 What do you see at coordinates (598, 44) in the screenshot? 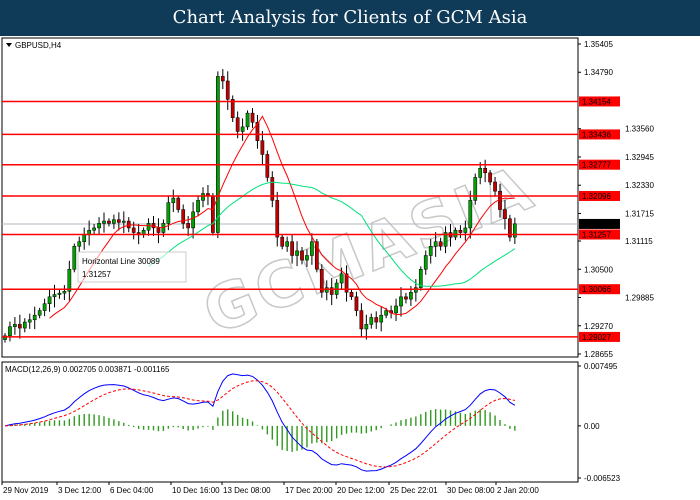
I see `price-tick-label: 1.35405` at bounding box center [598, 44].